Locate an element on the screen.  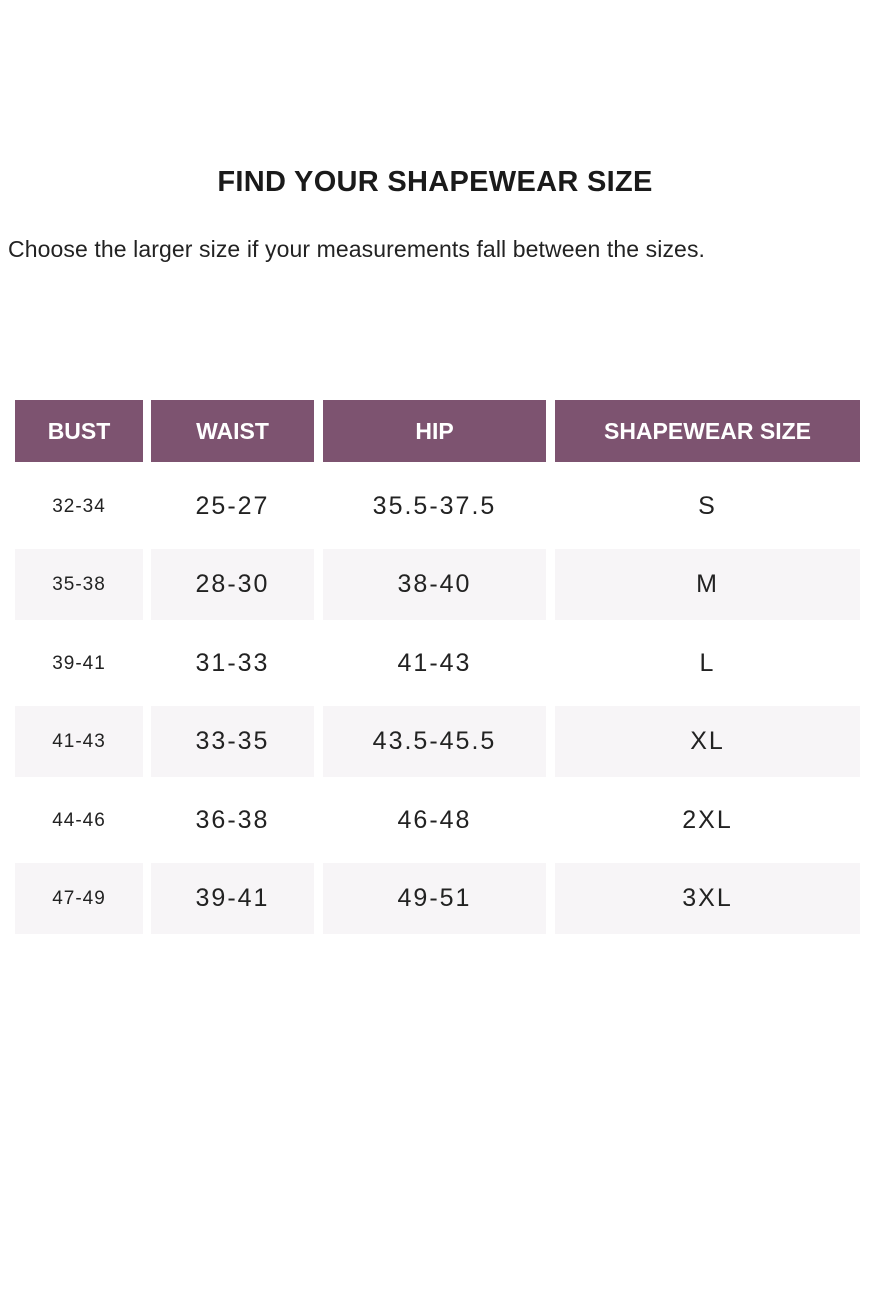
cell-bust: 44-46 is located at coordinates (79, 820).